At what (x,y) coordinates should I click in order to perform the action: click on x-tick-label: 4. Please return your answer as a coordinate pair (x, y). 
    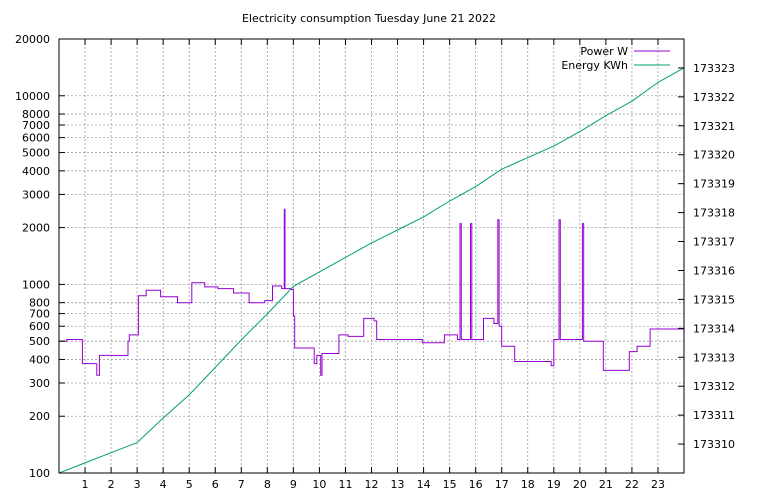
    Looking at the image, I should click on (163, 484).